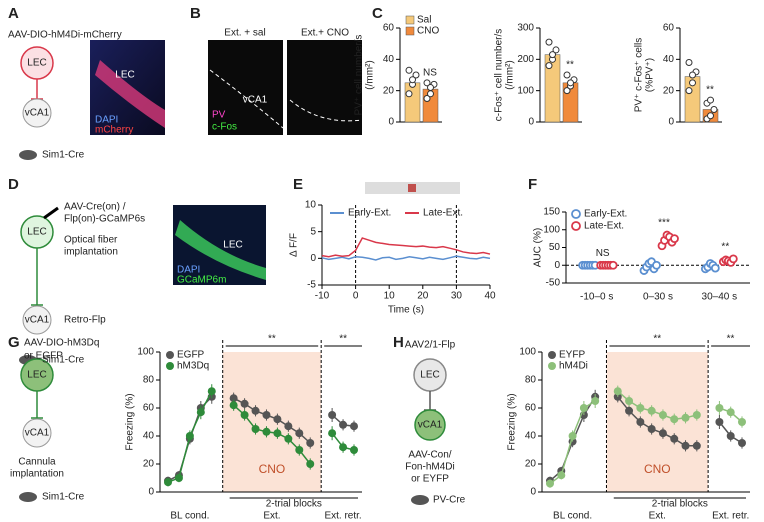  What do you see at coordinates (142, 285) in the screenshot?
I see `diagram-d` at bounding box center [142, 285].